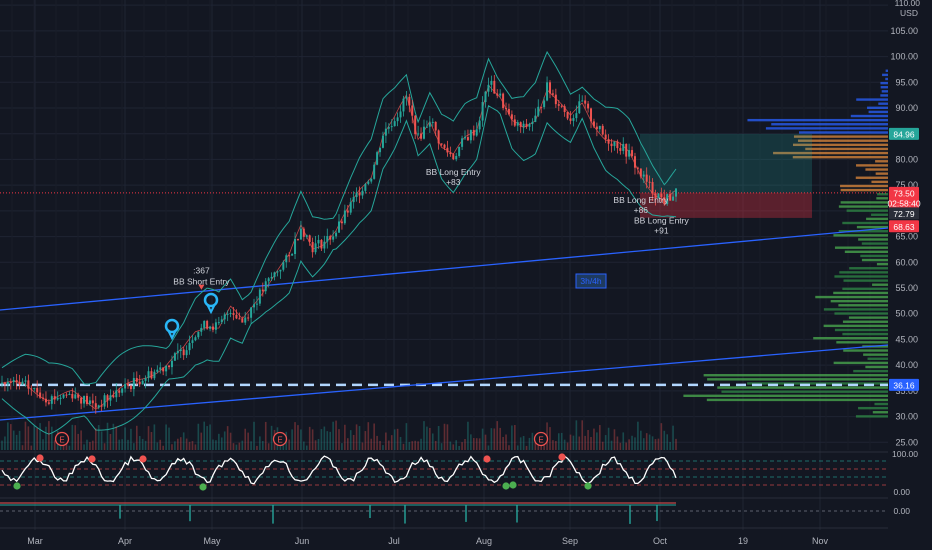 Image resolution: width=932 pixels, height=550 pixels. What do you see at coordinates (906, 314) in the screenshot?
I see `axis-tick-label: 50.00` at bounding box center [906, 314].